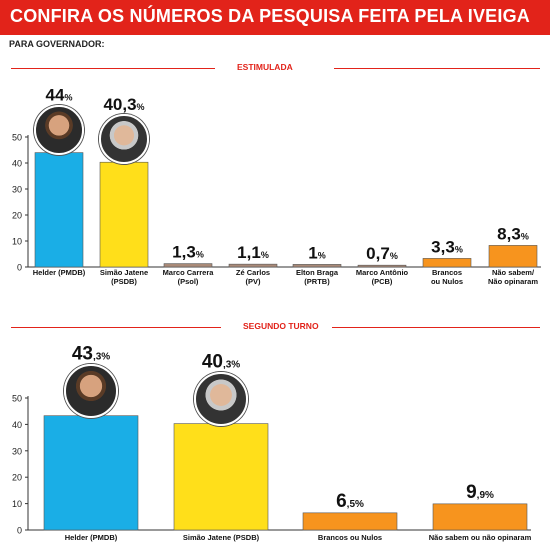 This screenshot has width=550, height=558. What do you see at coordinates (57, 44) in the screenshot?
I see `page-subtitle: PARA GOVERNADOR:` at bounding box center [57, 44].